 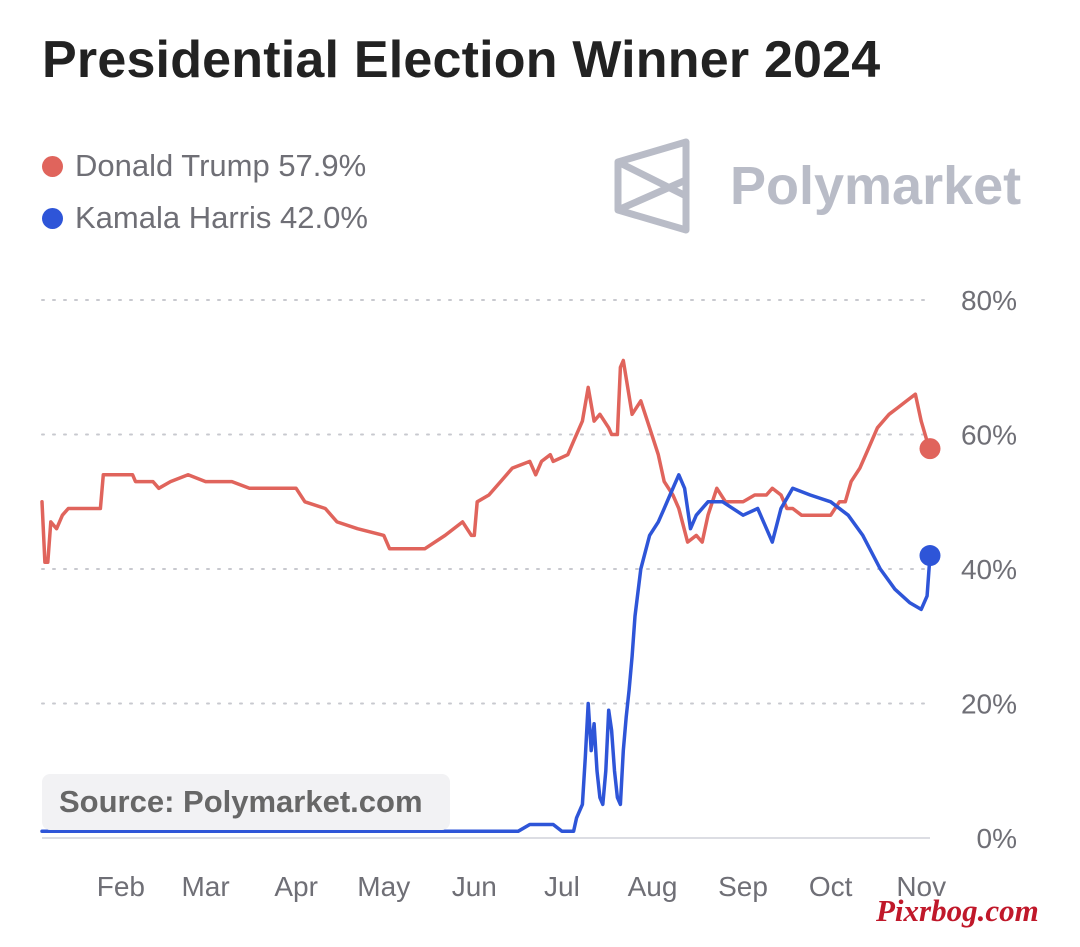 What do you see at coordinates (831, 886) in the screenshot?
I see `x-tick-label: Oct` at bounding box center [831, 886].